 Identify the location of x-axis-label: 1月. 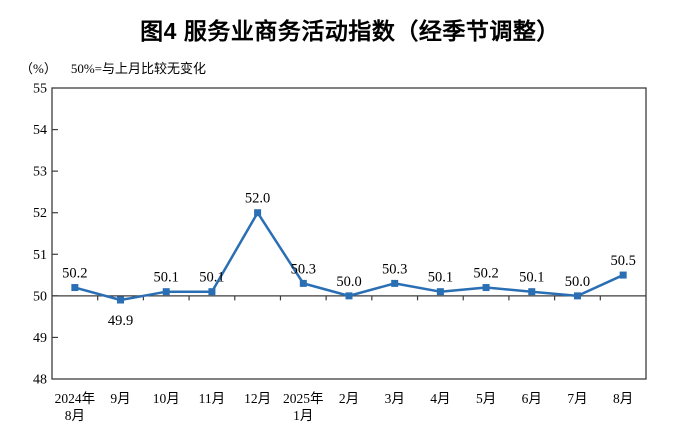
(303, 415).